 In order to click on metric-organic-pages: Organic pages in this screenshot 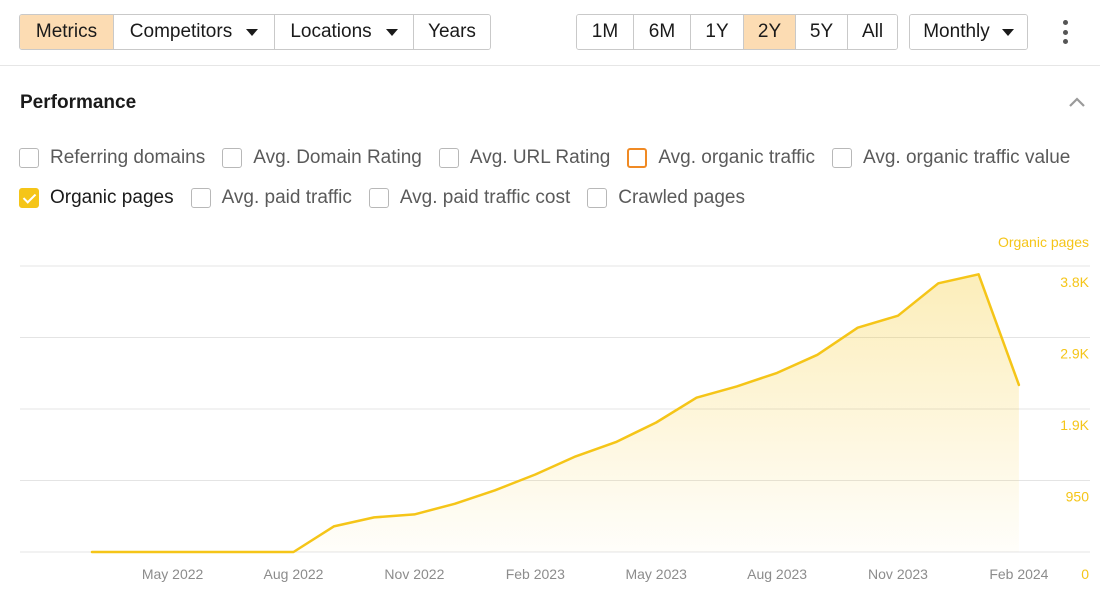, I will do `click(96, 198)`.